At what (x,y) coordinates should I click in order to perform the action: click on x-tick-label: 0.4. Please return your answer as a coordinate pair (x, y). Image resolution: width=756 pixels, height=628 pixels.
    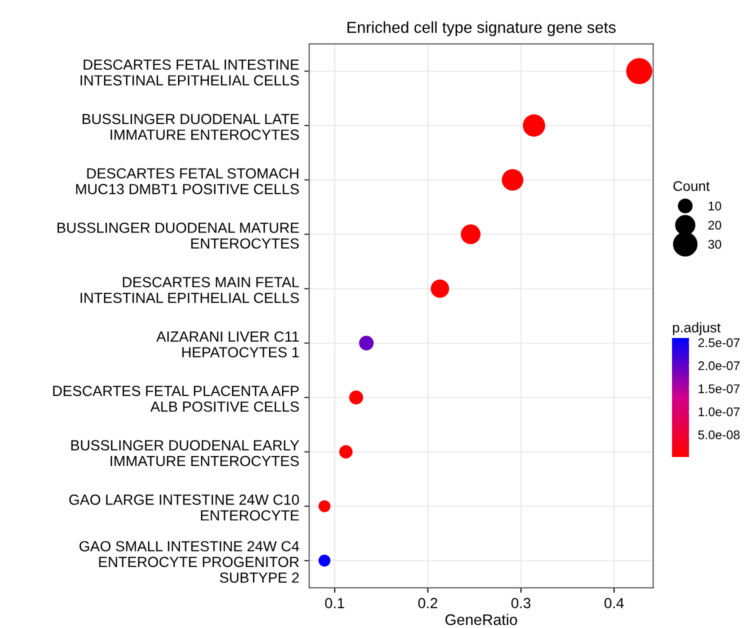
    Looking at the image, I should click on (614, 603).